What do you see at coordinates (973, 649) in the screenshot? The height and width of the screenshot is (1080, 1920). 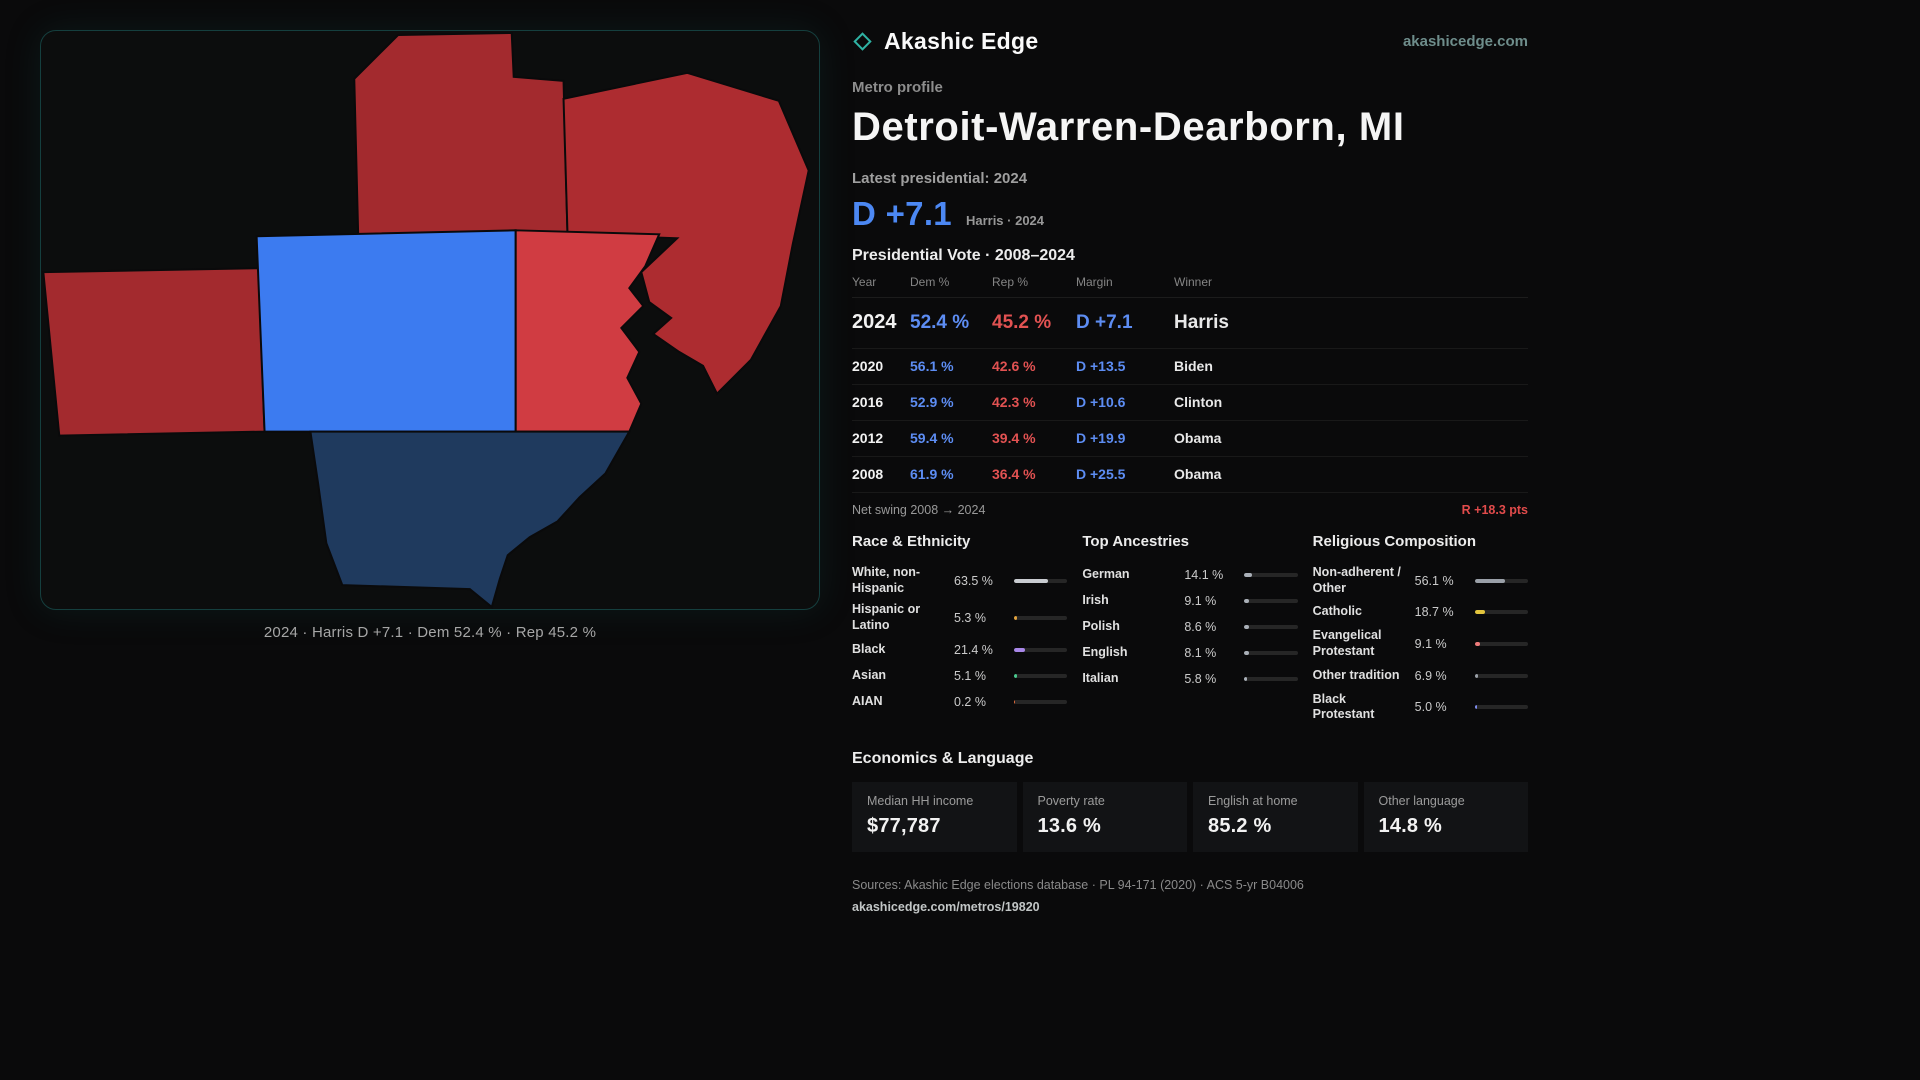 I see `demo-value: 21.4 %` at bounding box center [973, 649].